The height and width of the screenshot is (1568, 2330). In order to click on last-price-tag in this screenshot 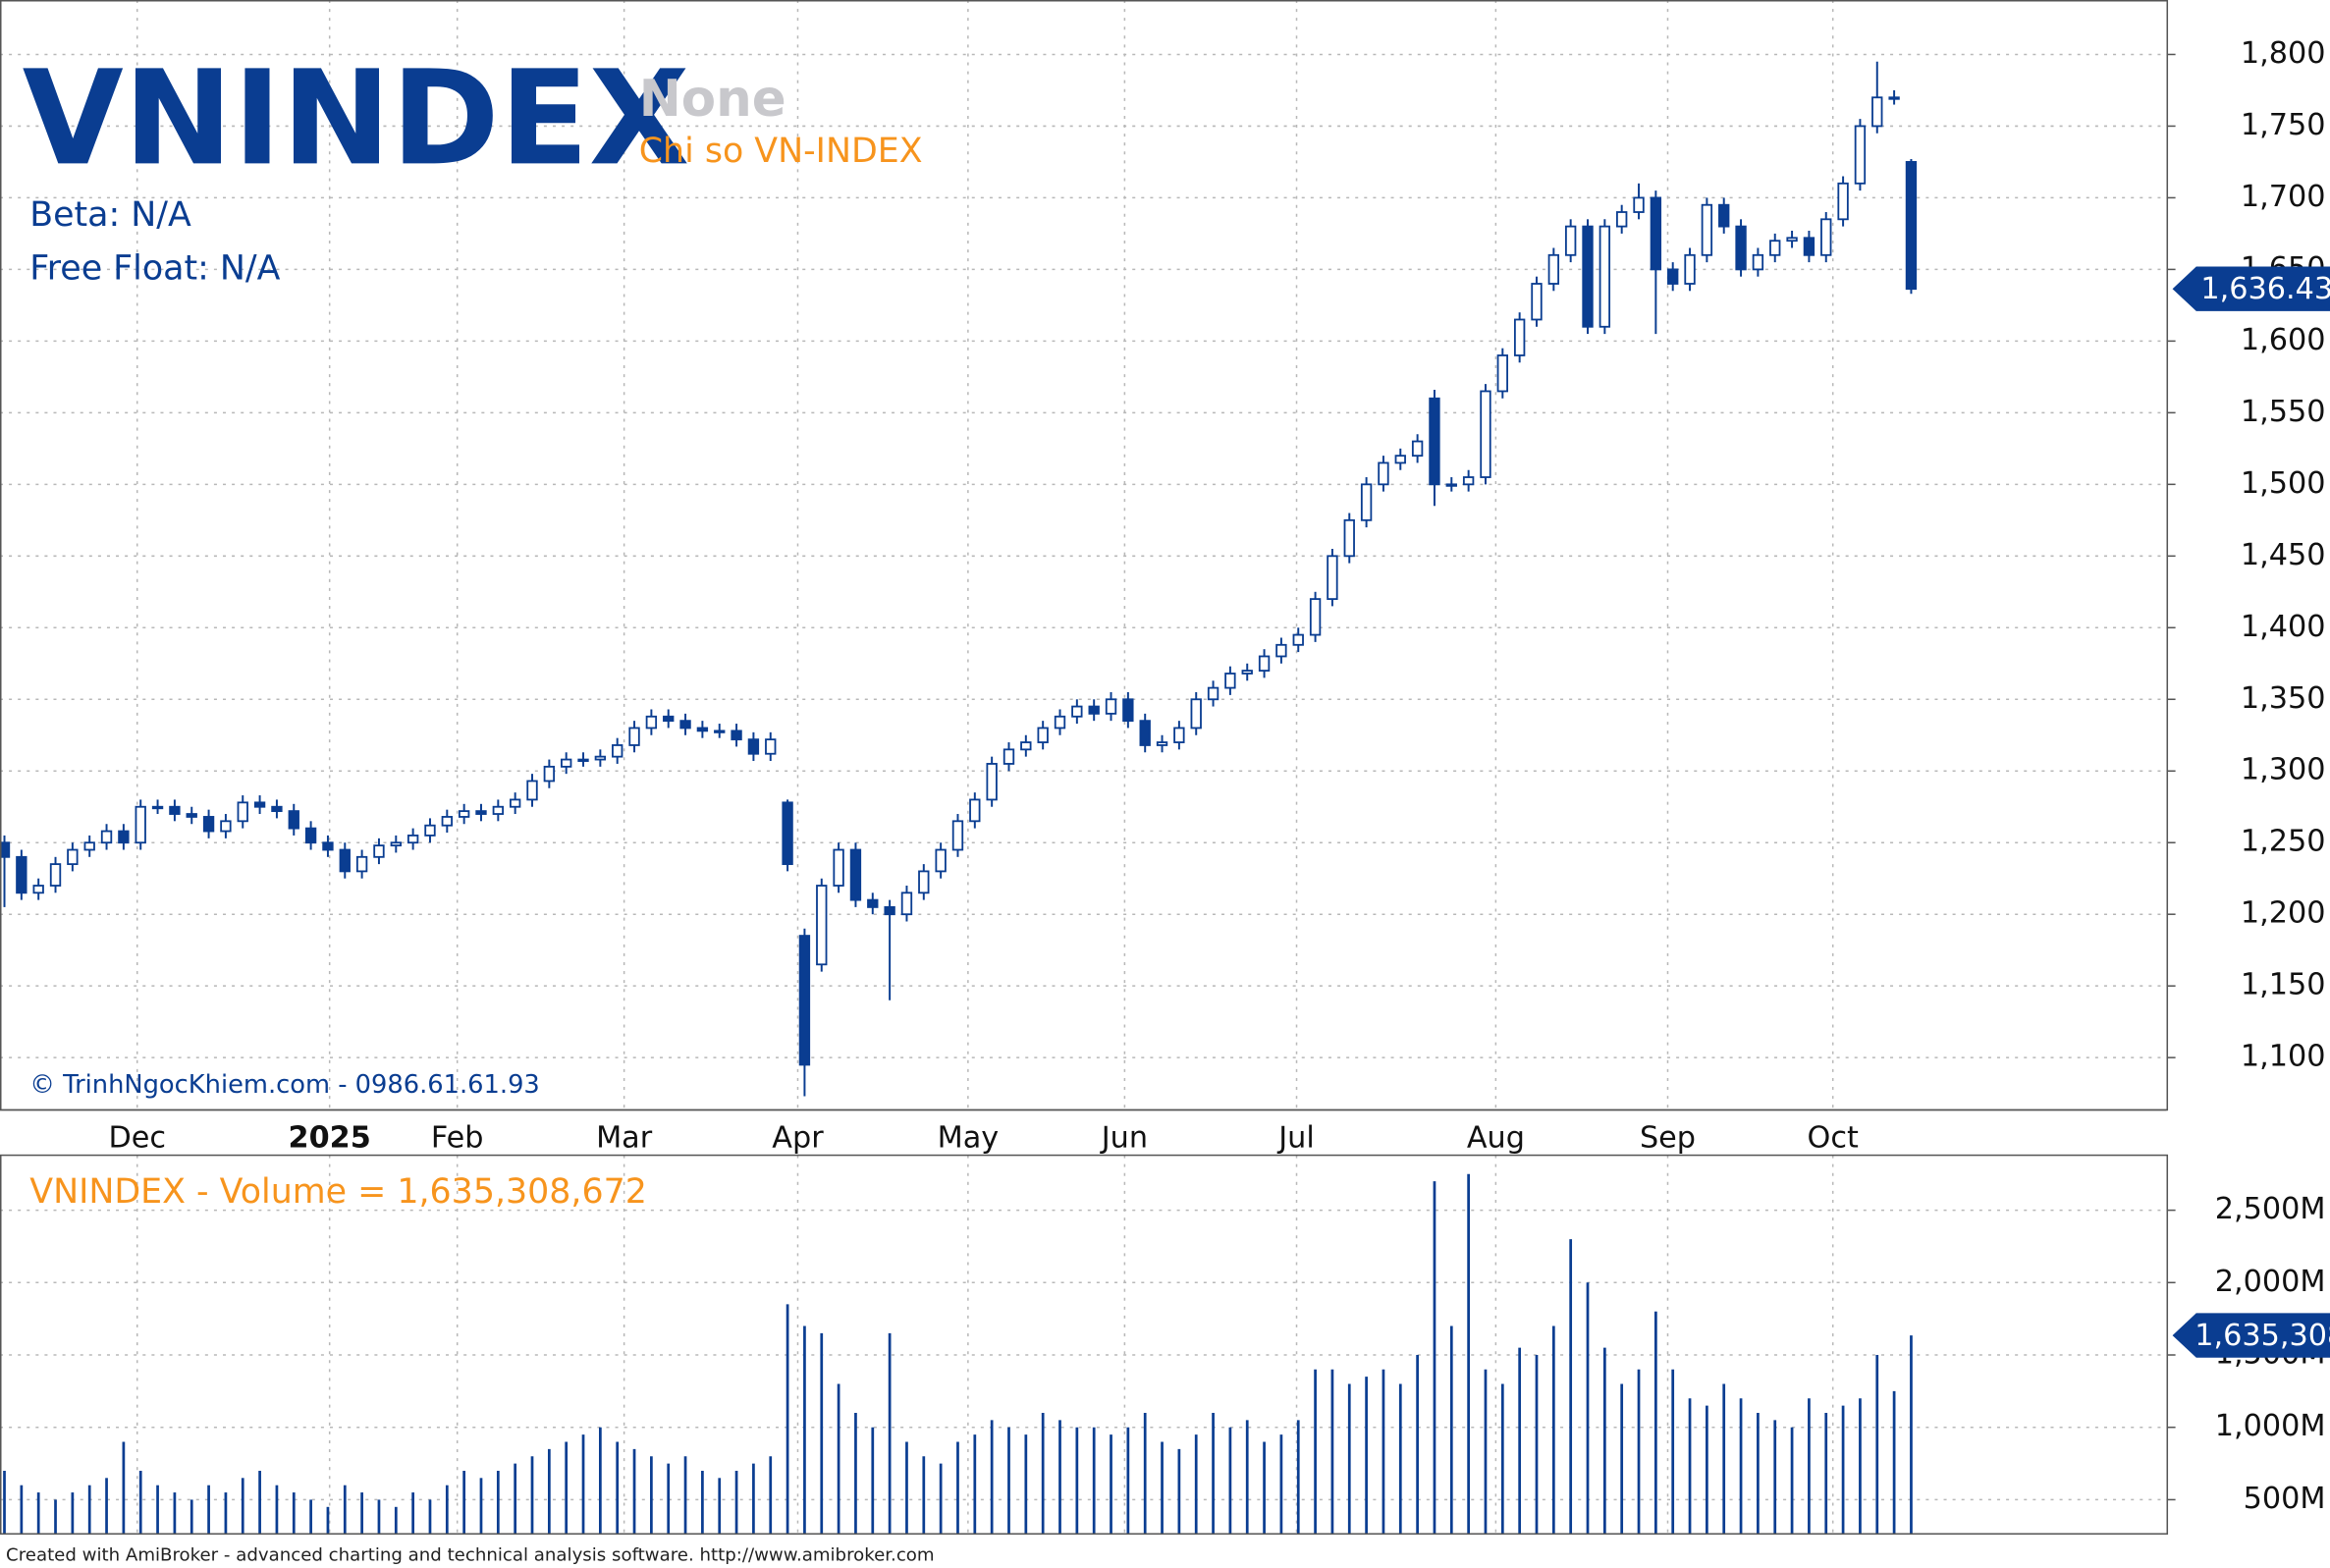, I will do `click(2251, 288)`.